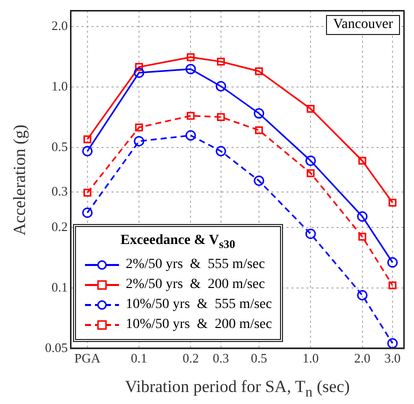  What do you see at coordinates (60, 191) in the screenshot?
I see `y-tick-label: 0.3` at bounding box center [60, 191].